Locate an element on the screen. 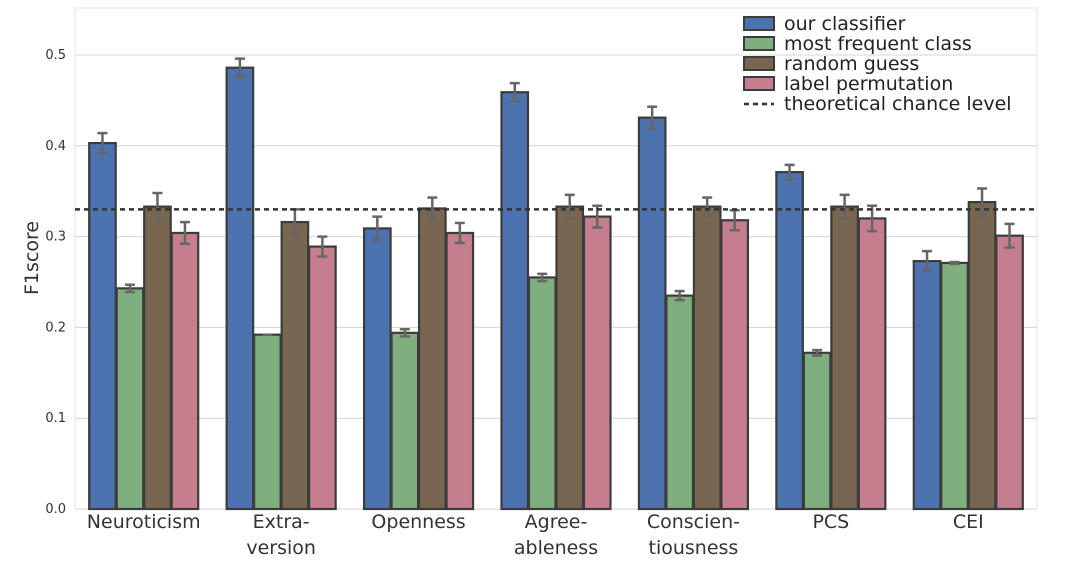  x-category-label-line: tiousness is located at coordinates (694, 548).